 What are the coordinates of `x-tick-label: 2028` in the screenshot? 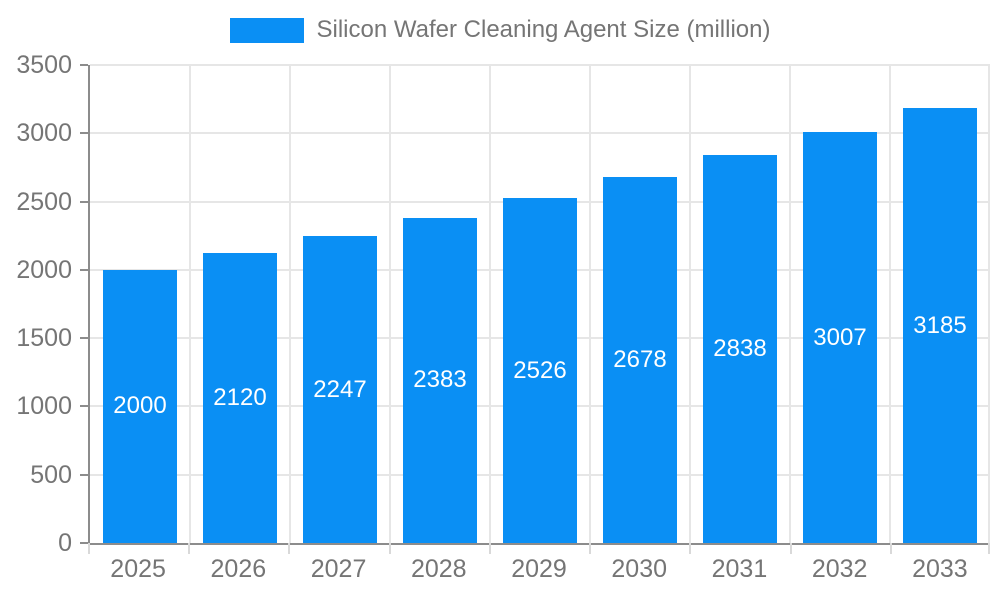 It's located at (438, 569).